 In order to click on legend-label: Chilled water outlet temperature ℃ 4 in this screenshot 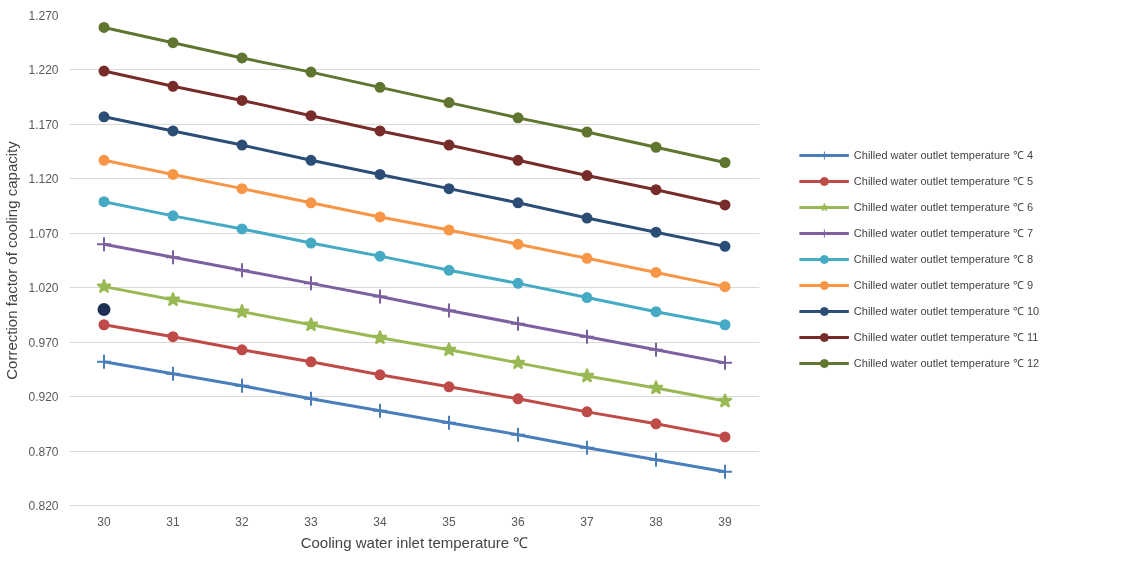, I will do `click(943, 155)`.